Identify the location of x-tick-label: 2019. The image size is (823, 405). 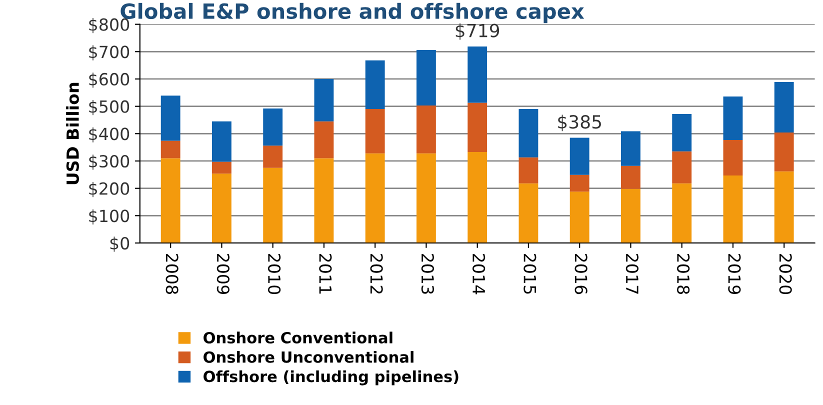
(734, 274).